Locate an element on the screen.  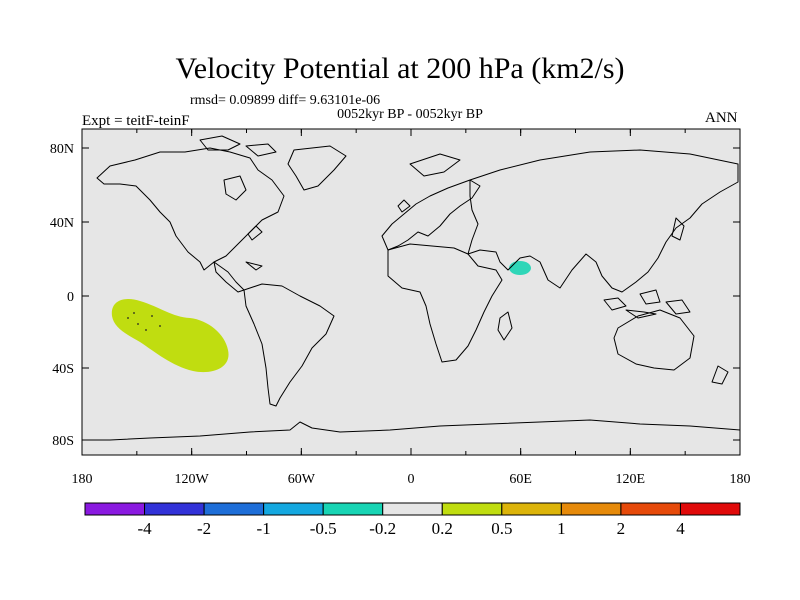
colorbar-label: 1 is located at coordinates (561, 528).